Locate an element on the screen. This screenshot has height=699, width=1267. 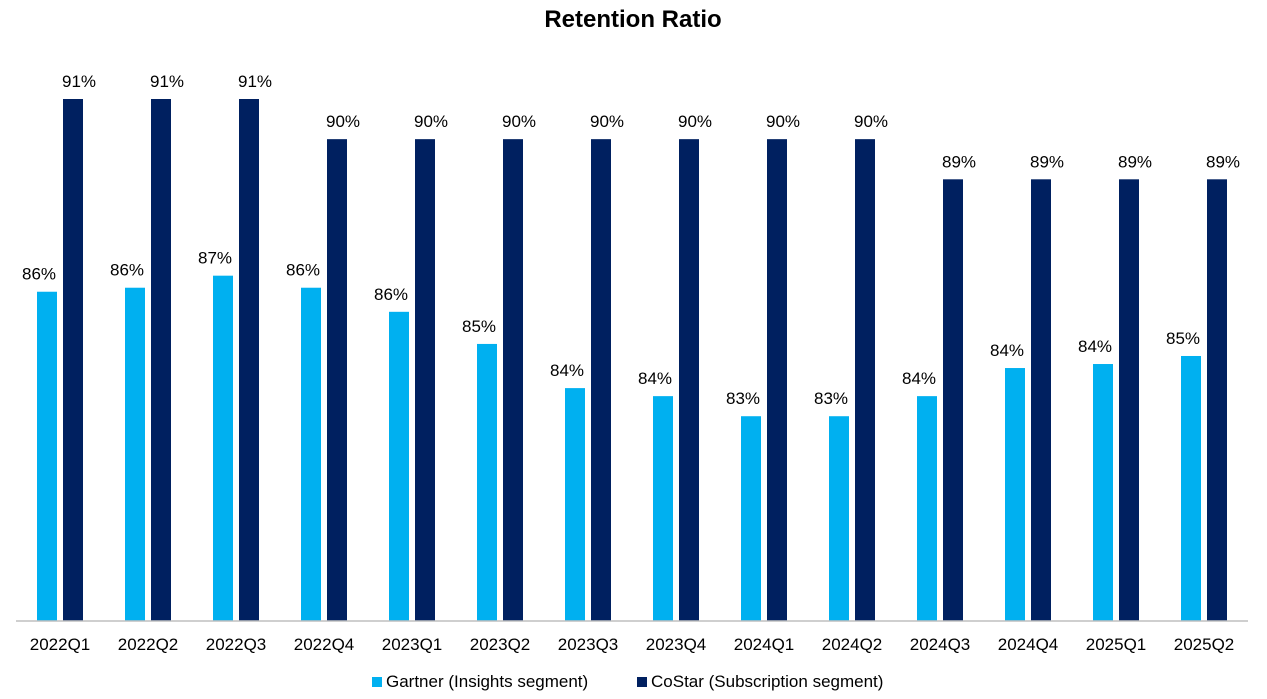
x-tick-label-2023Q3: 2023Q3 is located at coordinates (588, 644).